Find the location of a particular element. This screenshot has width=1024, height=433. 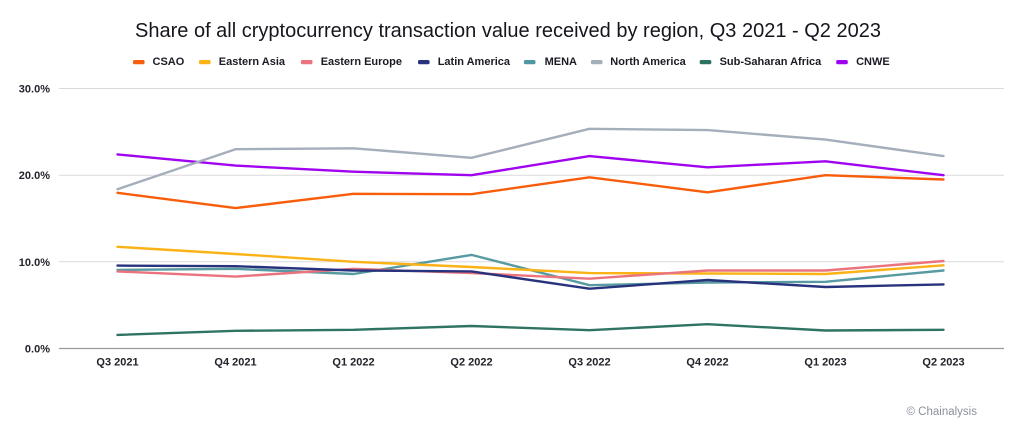

svg-text: CSAO is located at coordinates (169, 62).